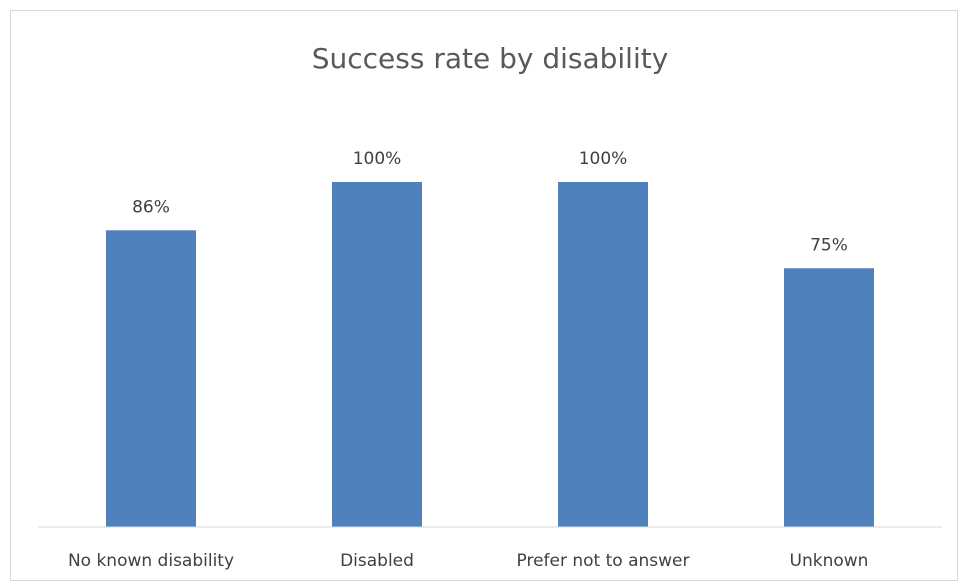 This screenshot has height=583, width=960. Describe the element at coordinates (829, 561) in the screenshot. I see `x-tick-label-3: Unknown` at that location.